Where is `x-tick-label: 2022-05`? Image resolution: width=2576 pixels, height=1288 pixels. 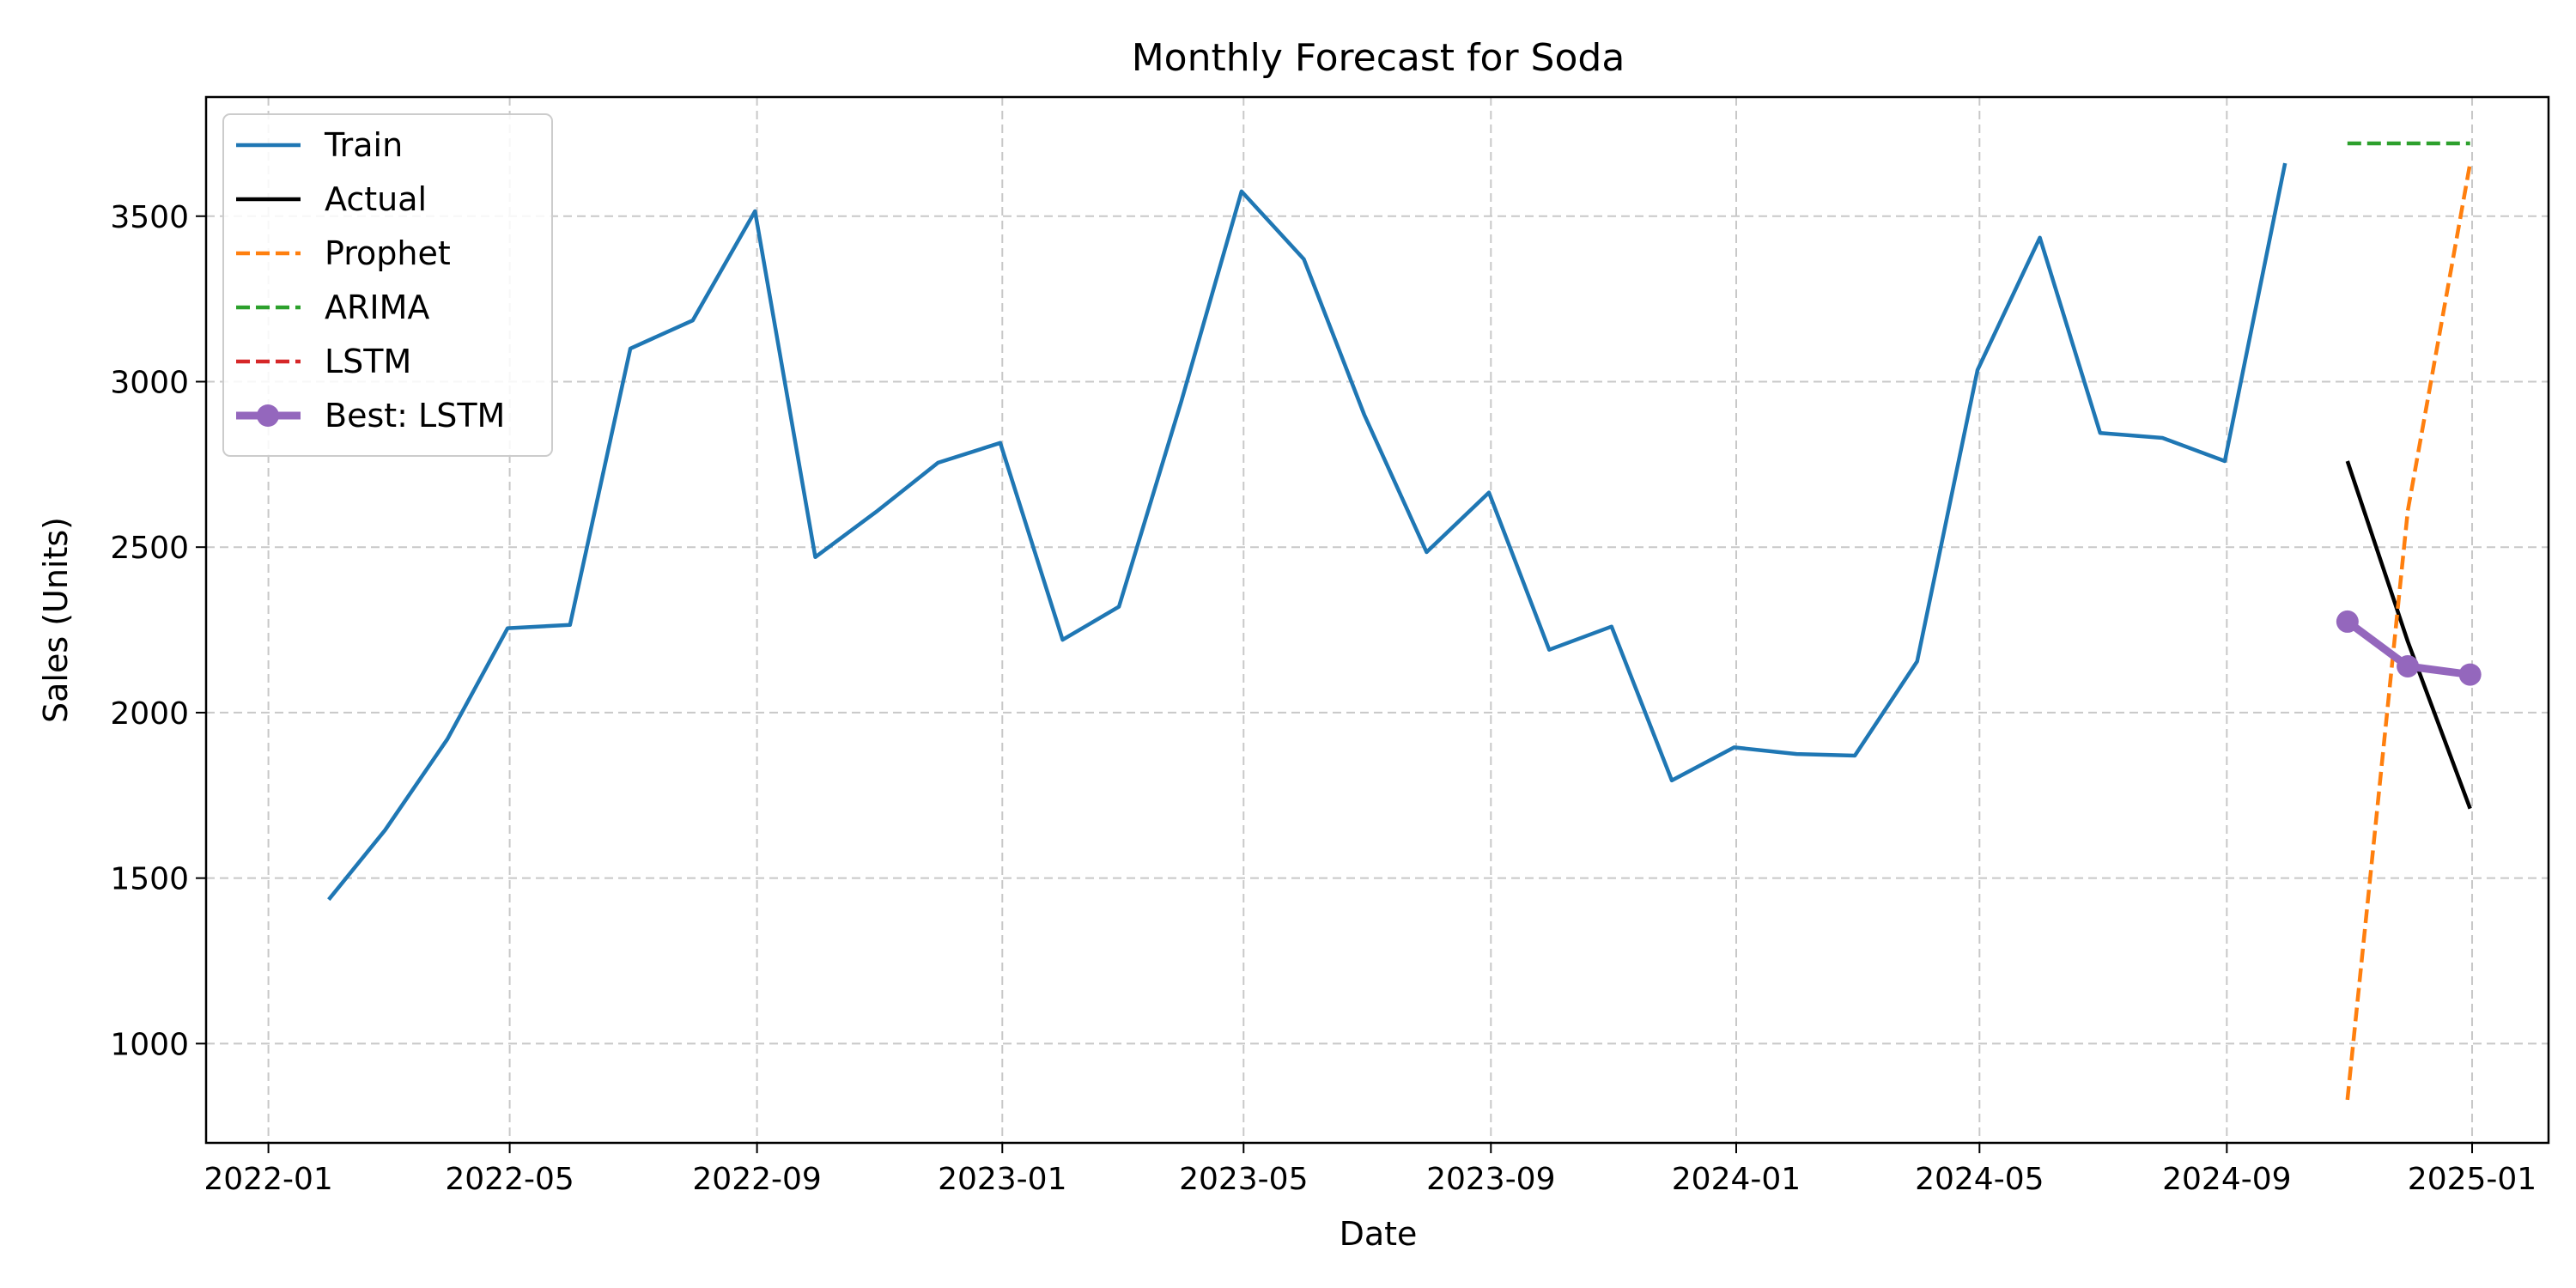
x-tick-label: 2022-05 is located at coordinates (510, 1180).